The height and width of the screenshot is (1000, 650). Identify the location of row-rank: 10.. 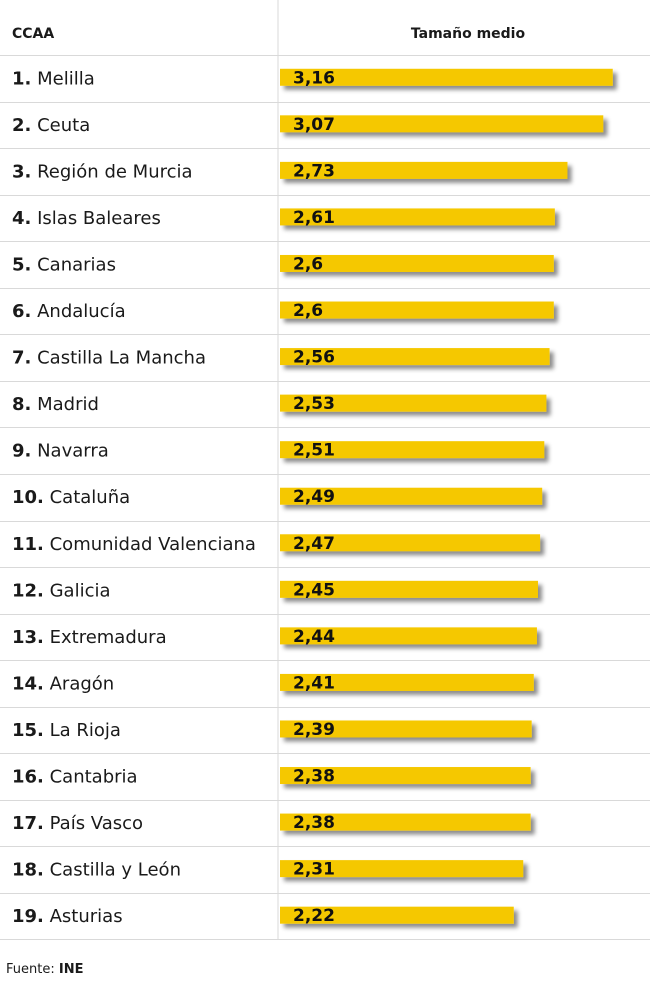
(28, 497).